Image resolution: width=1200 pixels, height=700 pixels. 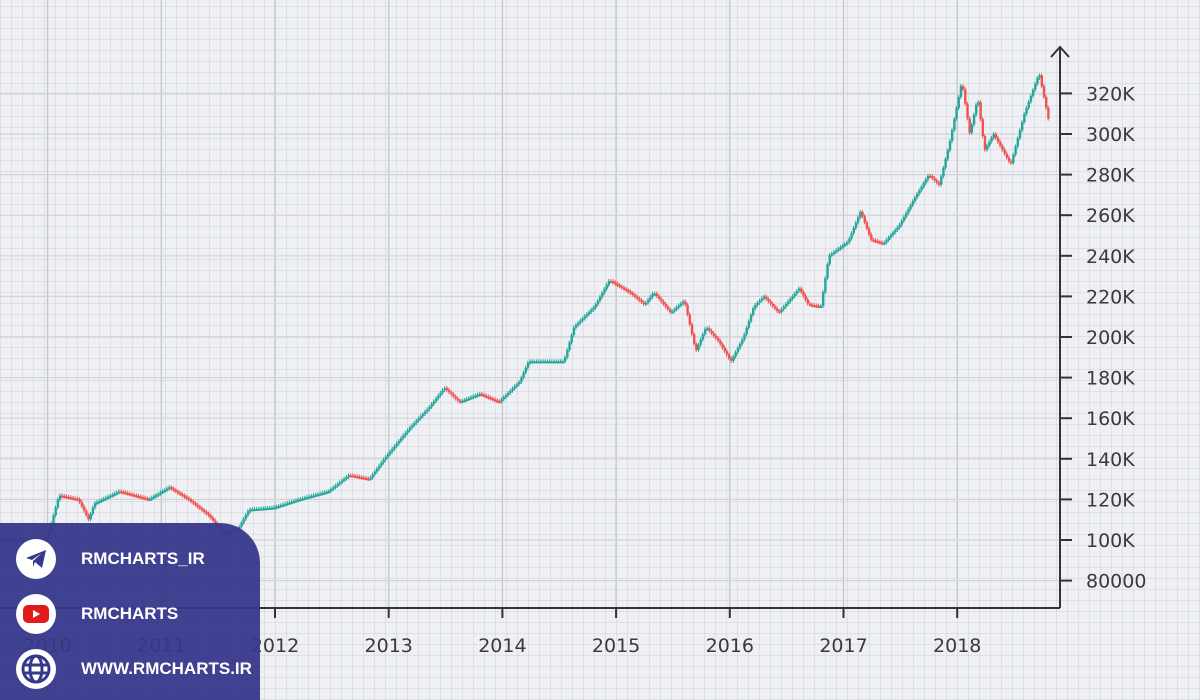 What do you see at coordinates (134, 669) in the screenshot?
I see `website-link: WWW.RMCHARTS.IR` at bounding box center [134, 669].